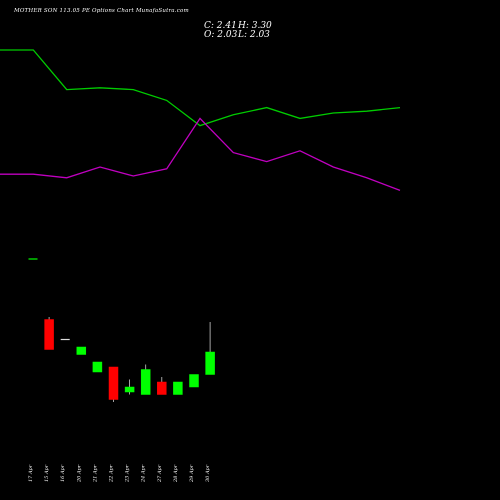  Describe the element at coordinates (63, 473) in the screenshot. I see `x-tick-label: 16 Apr` at that location.